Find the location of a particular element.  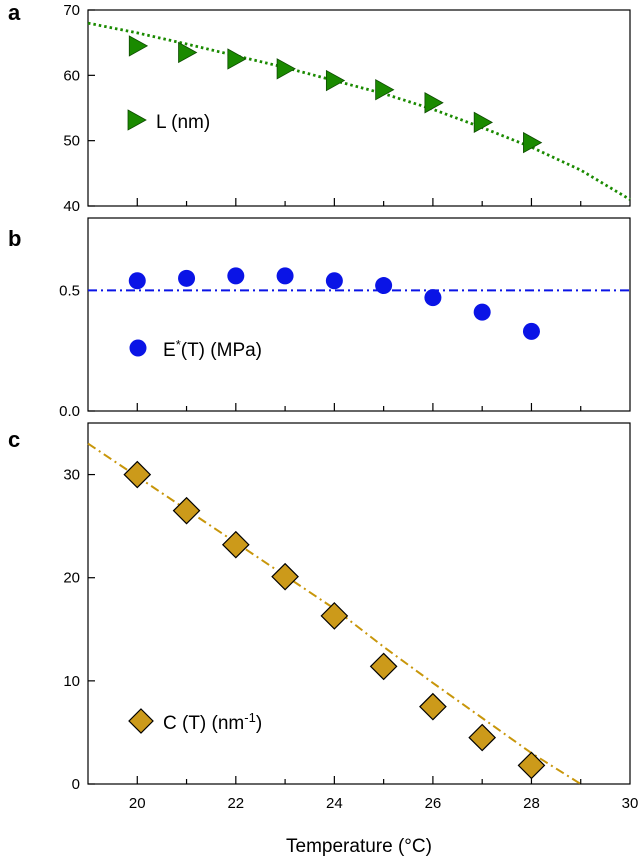

panel-a-legend: L (nm) is located at coordinates (168, 121).